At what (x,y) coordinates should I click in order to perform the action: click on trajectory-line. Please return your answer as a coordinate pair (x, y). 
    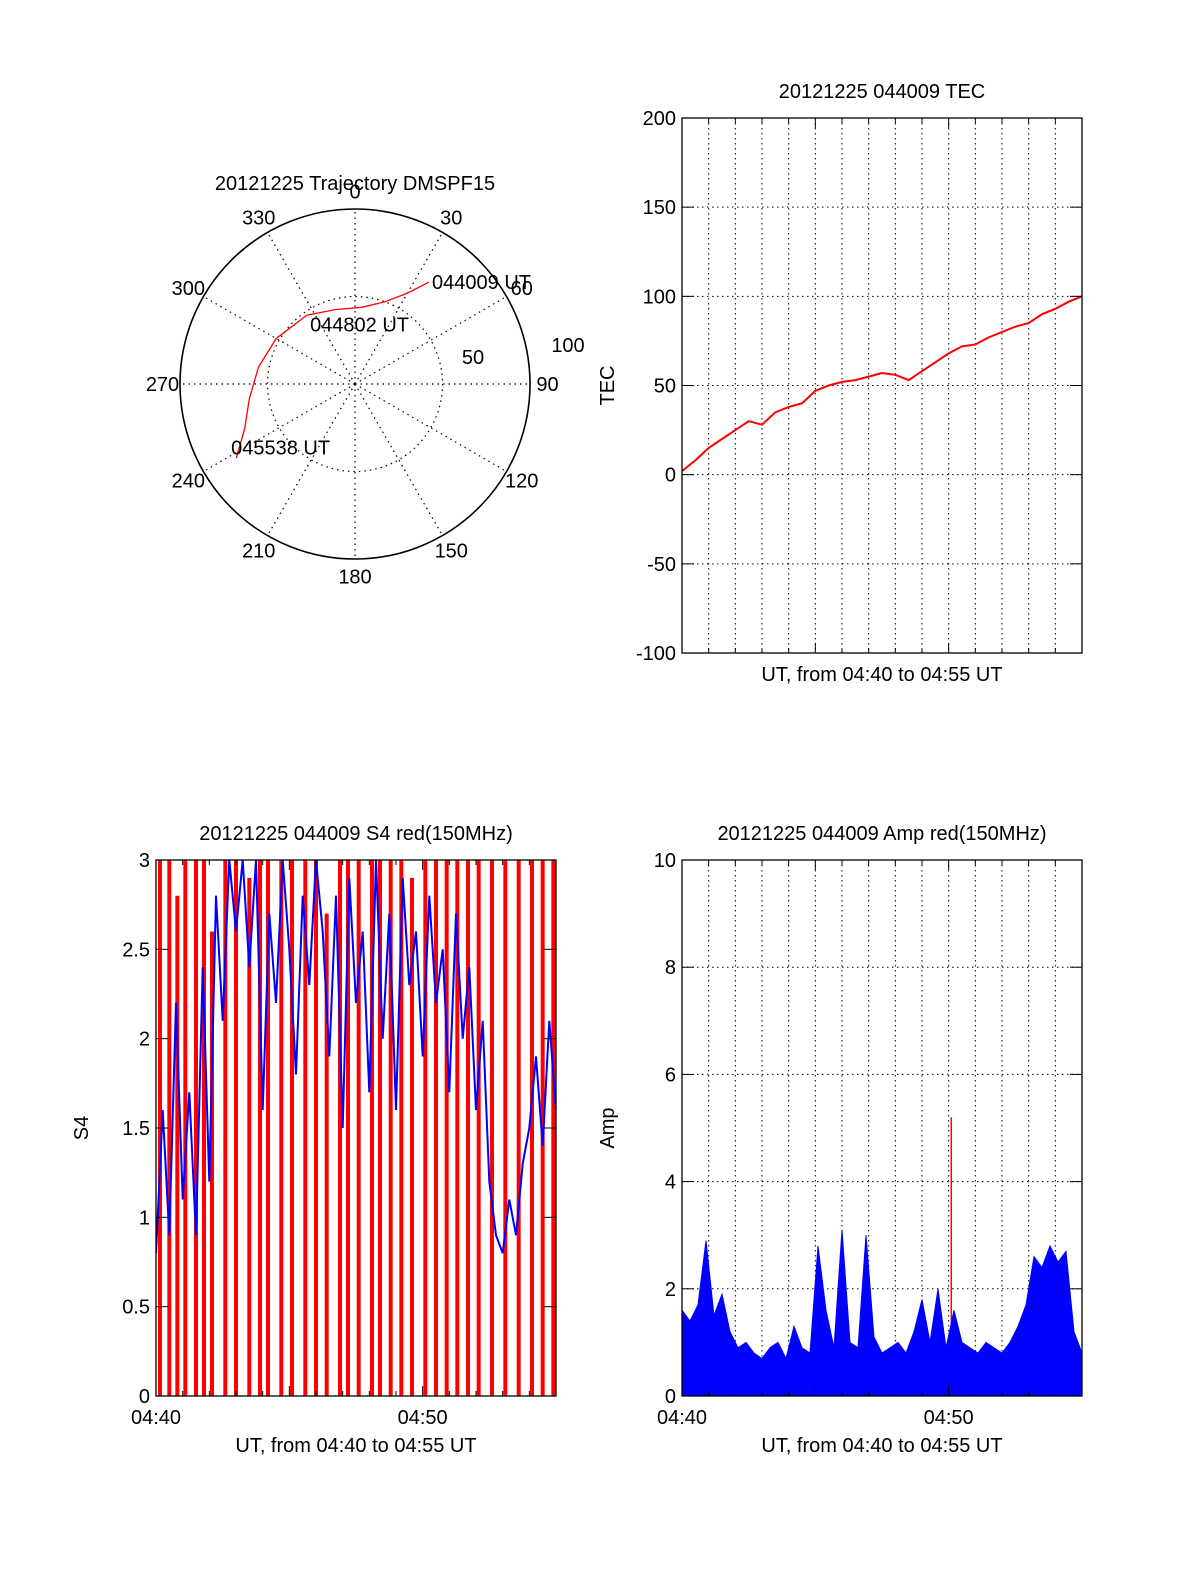
    Looking at the image, I should click on (332, 370).